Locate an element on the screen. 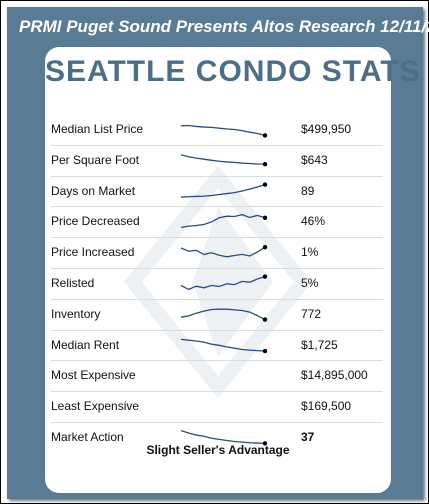 This screenshot has height=504, width=429. stat-row-relisted: Relisted 5% is located at coordinates (217, 284).